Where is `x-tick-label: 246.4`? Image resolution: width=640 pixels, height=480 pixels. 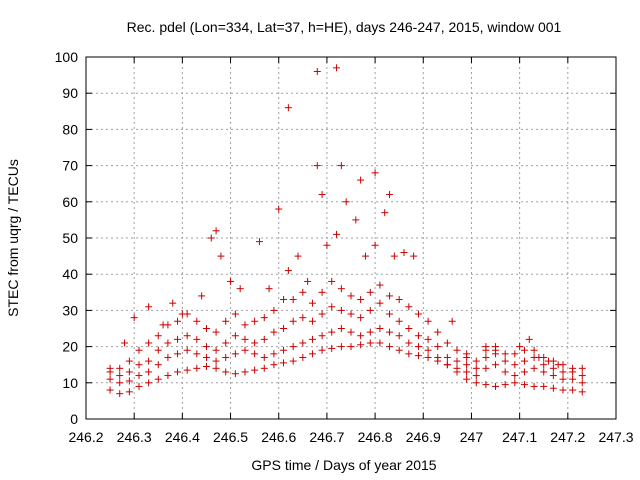 x-tick-label: 246.4 is located at coordinates (182, 437).